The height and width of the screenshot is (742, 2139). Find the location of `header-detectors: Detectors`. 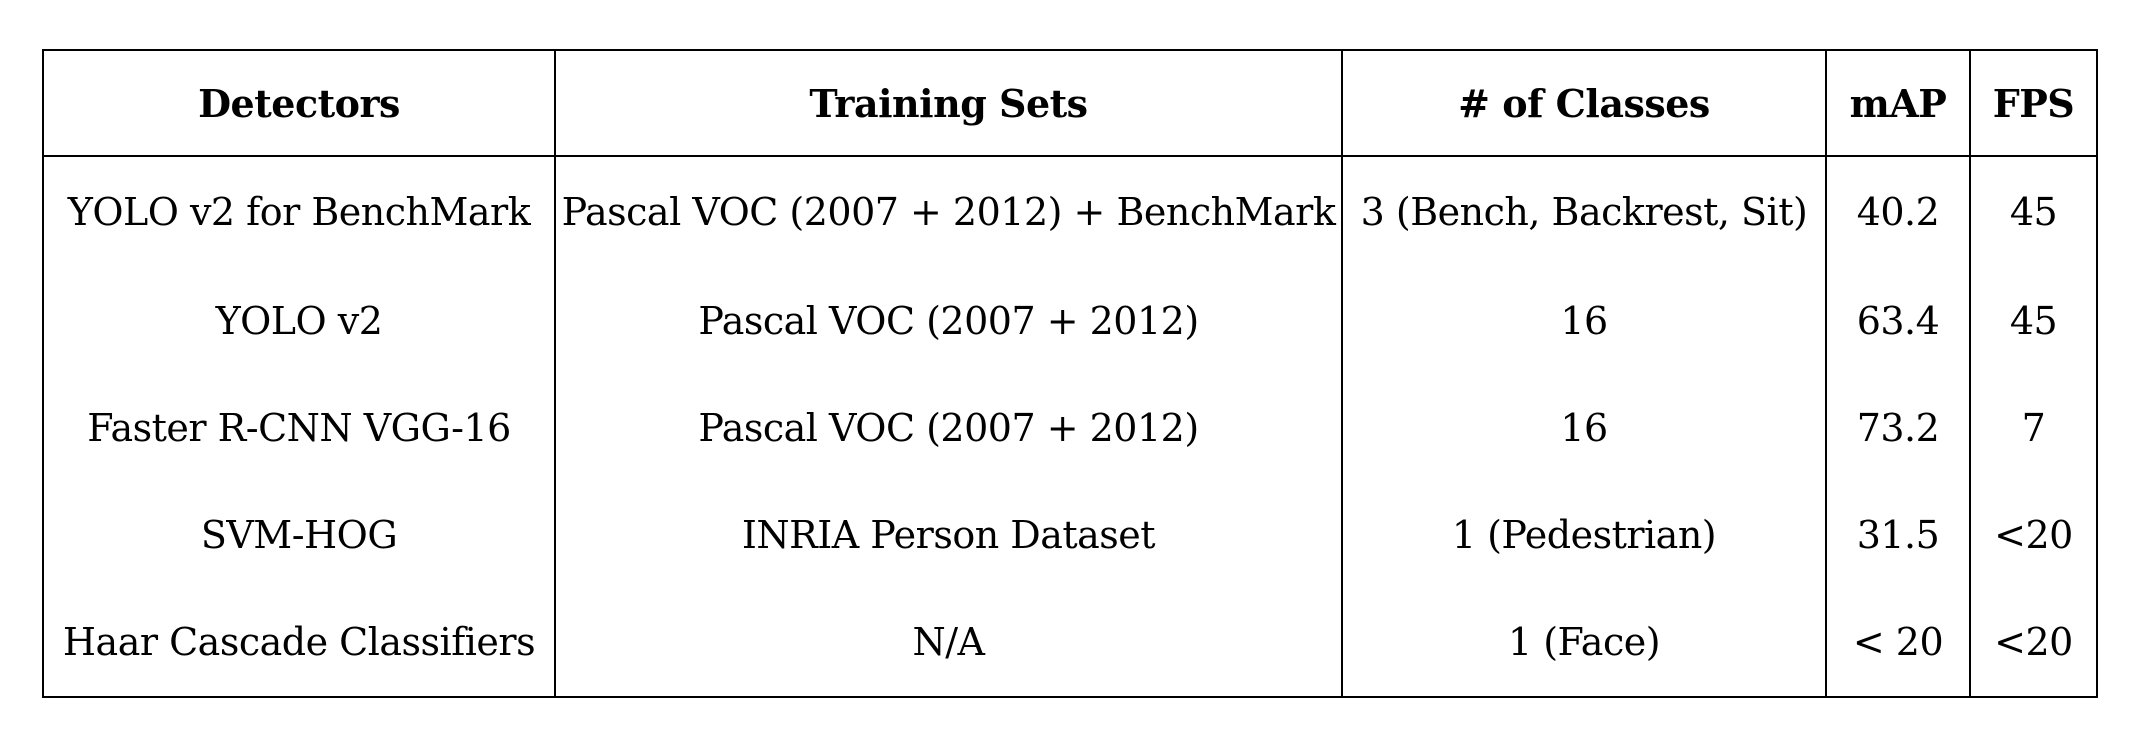

header-detectors: Detectors is located at coordinates (299, 103).